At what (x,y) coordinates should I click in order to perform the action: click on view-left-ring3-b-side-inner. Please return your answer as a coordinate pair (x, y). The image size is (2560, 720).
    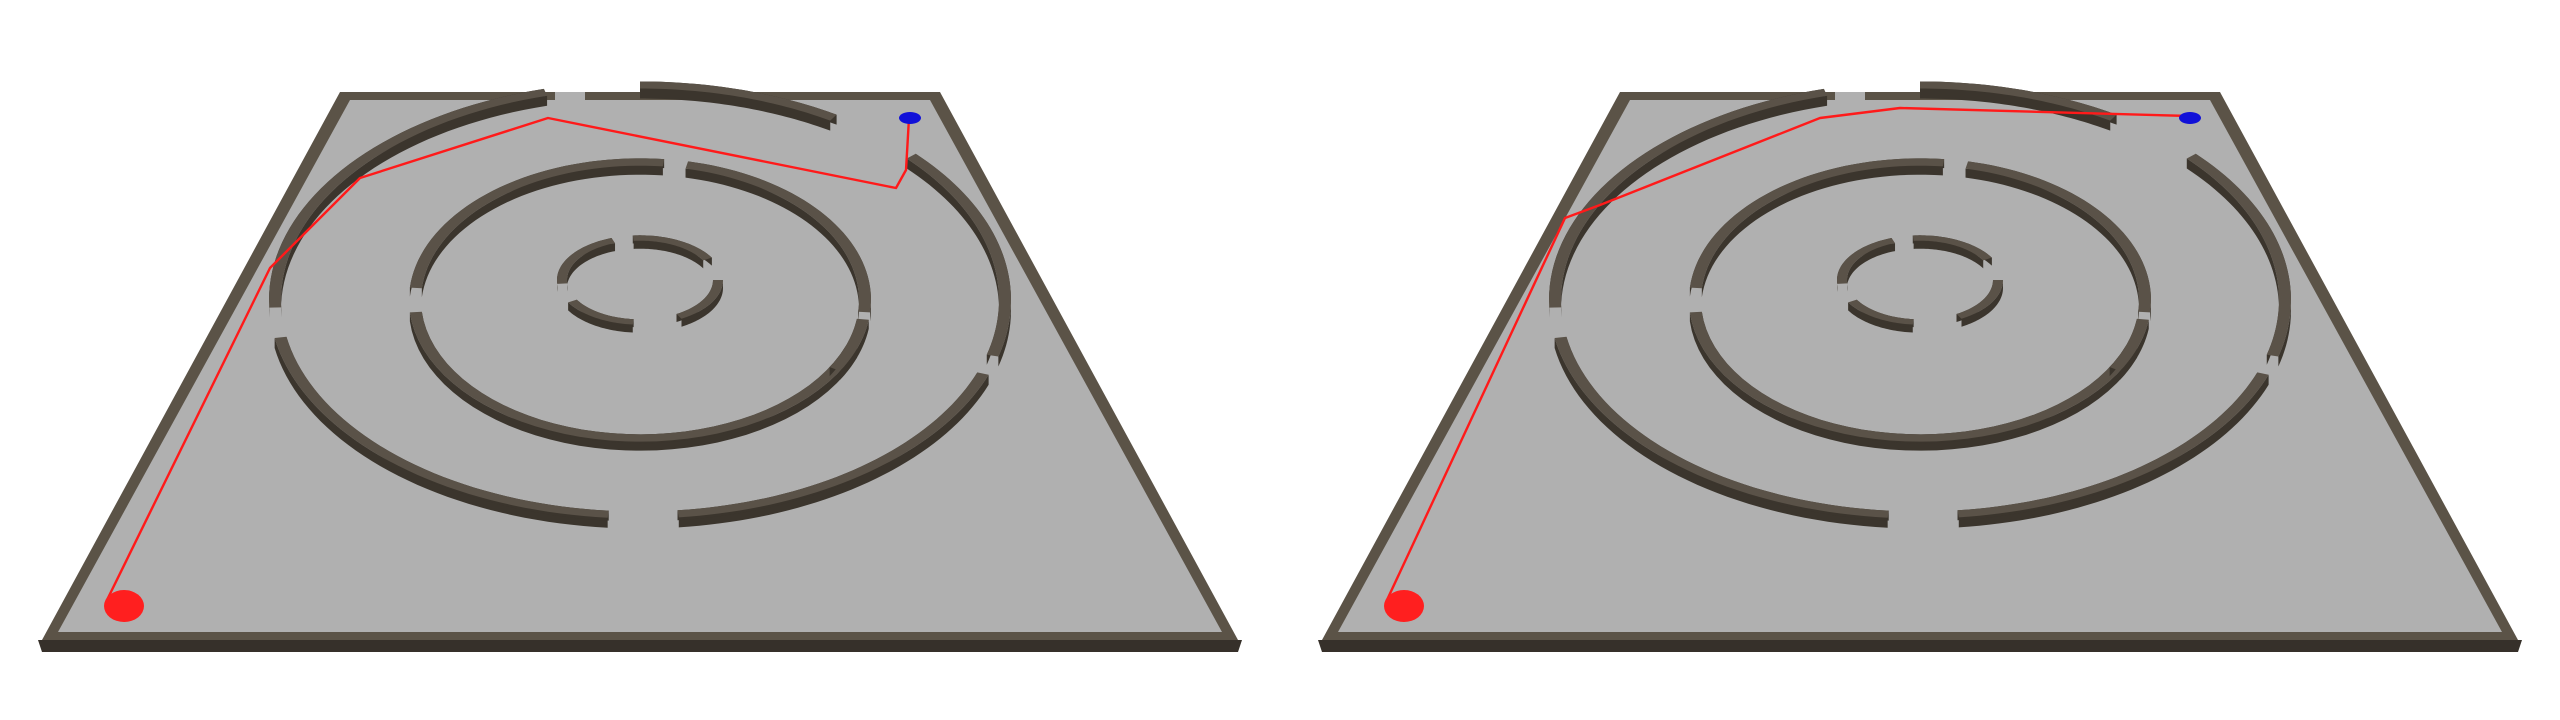
    Looking at the image, I should click on (591, 267).